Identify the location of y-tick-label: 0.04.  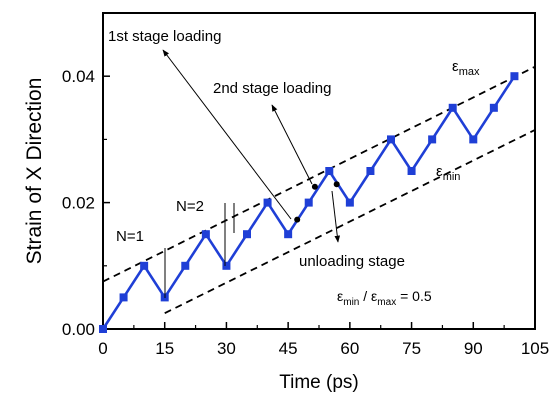
(78, 76).